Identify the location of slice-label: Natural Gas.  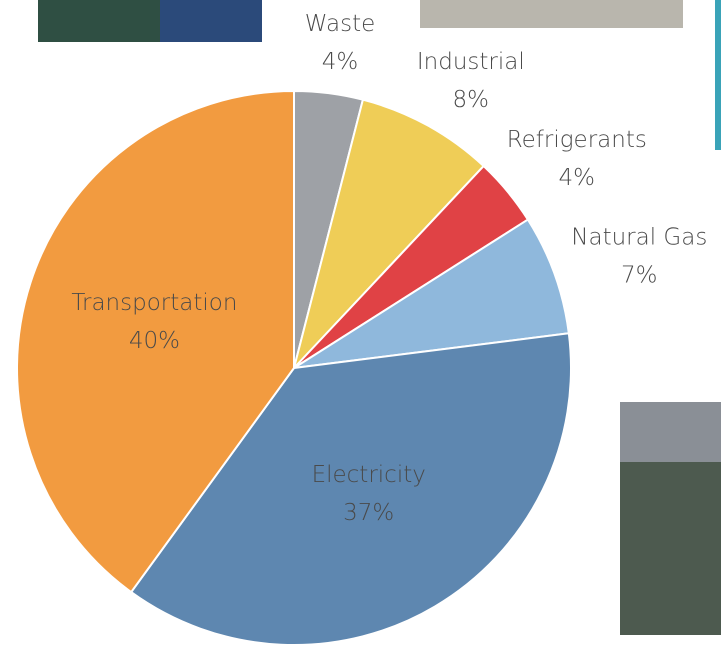
(639, 238).